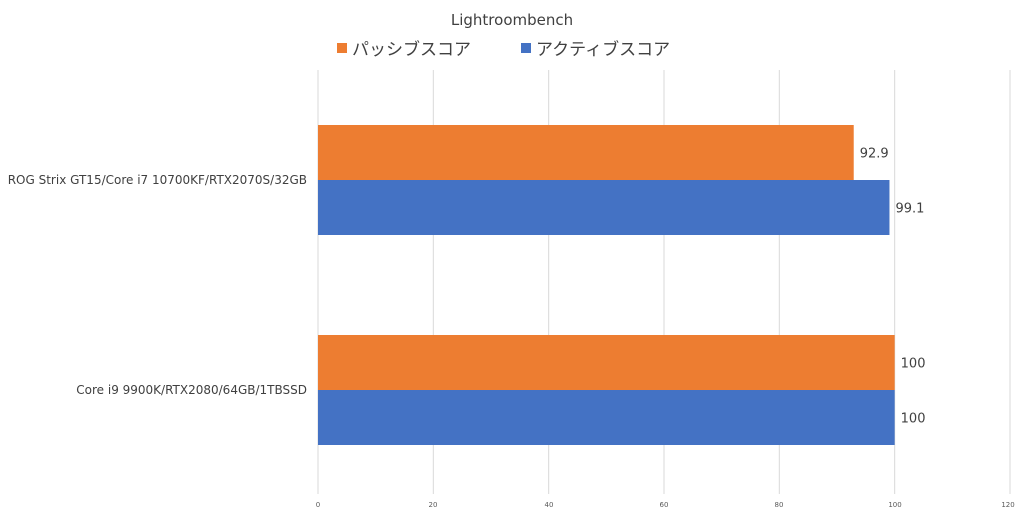  Describe the element at coordinates (512, 20) in the screenshot. I see `chart-title: Lightroombench` at that location.